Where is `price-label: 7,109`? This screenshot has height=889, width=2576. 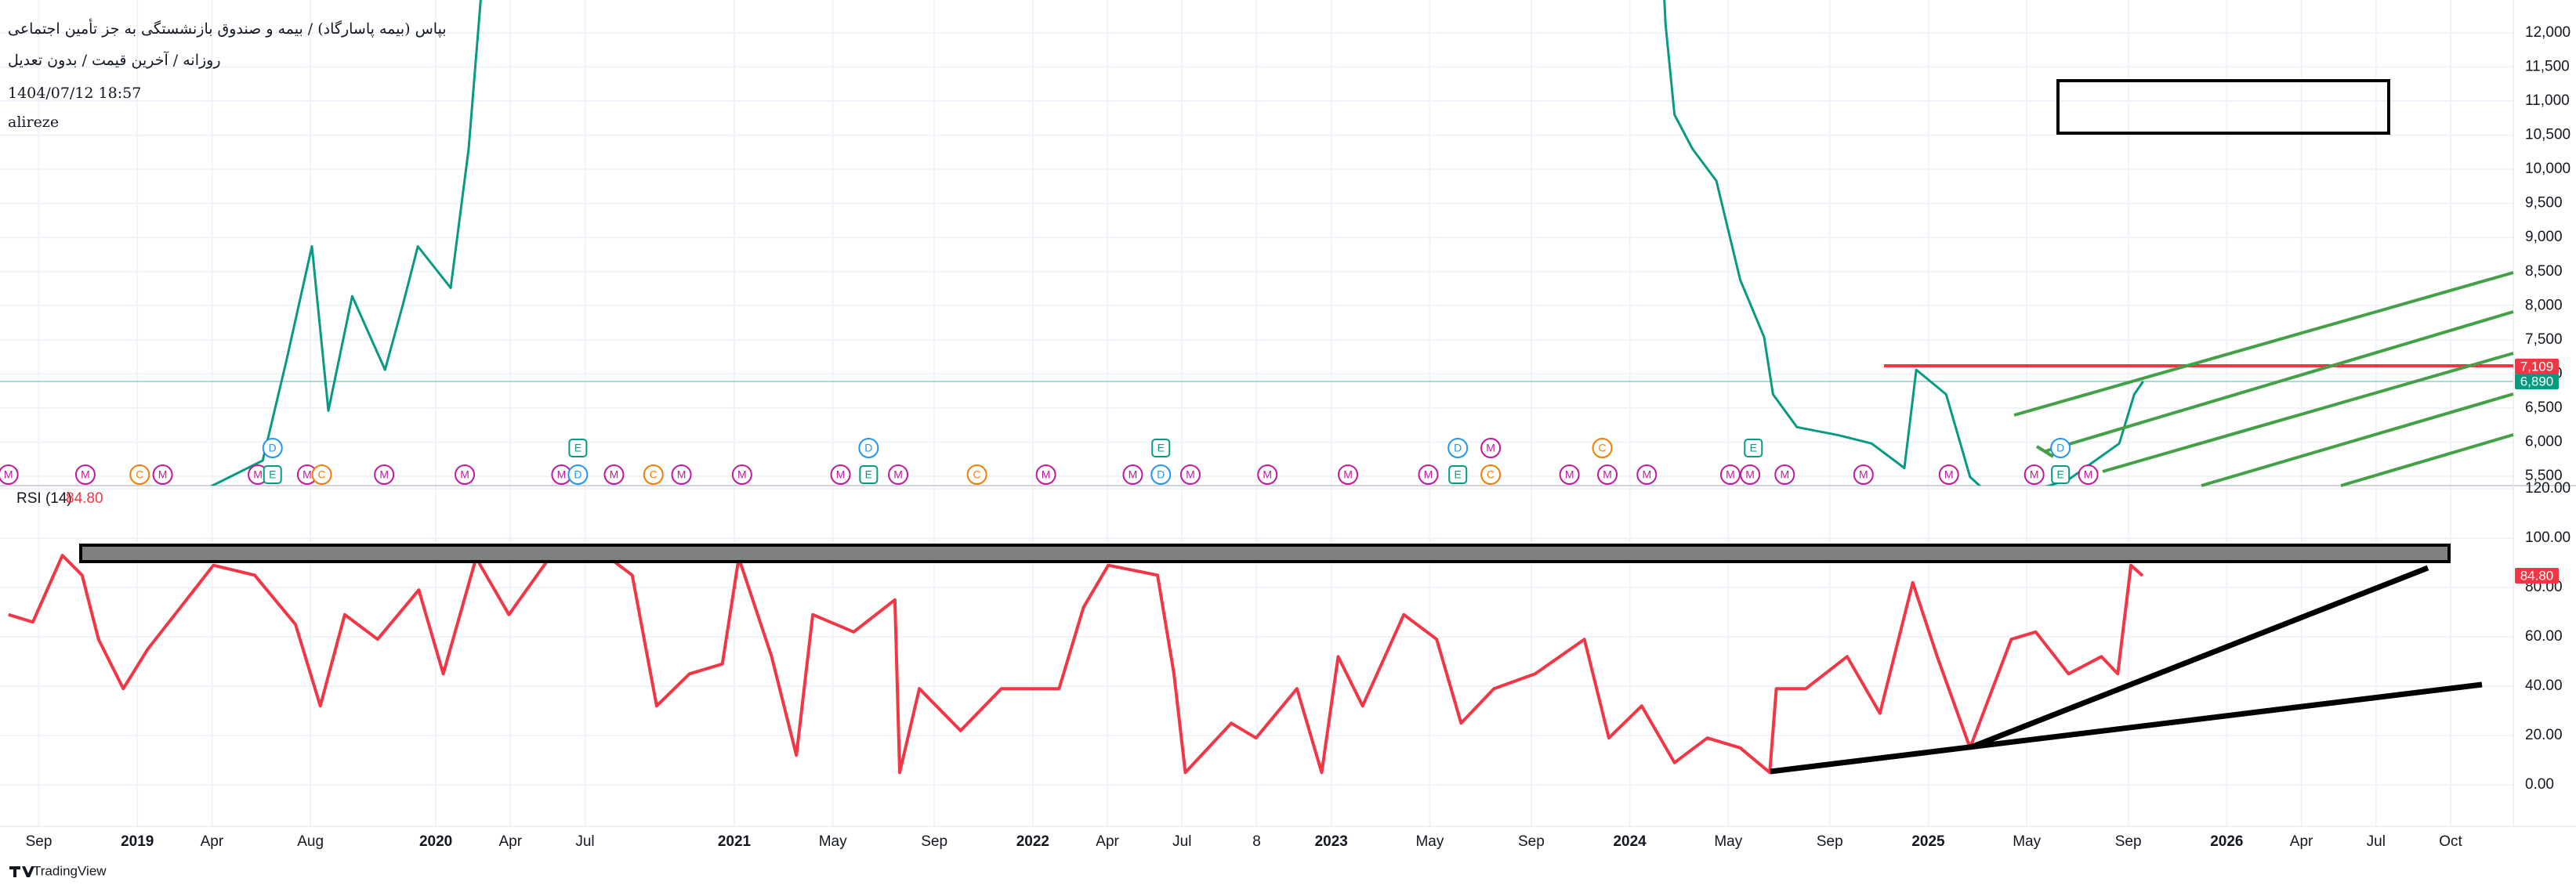
price-label: 7,109 is located at coordinates (2537, 366).